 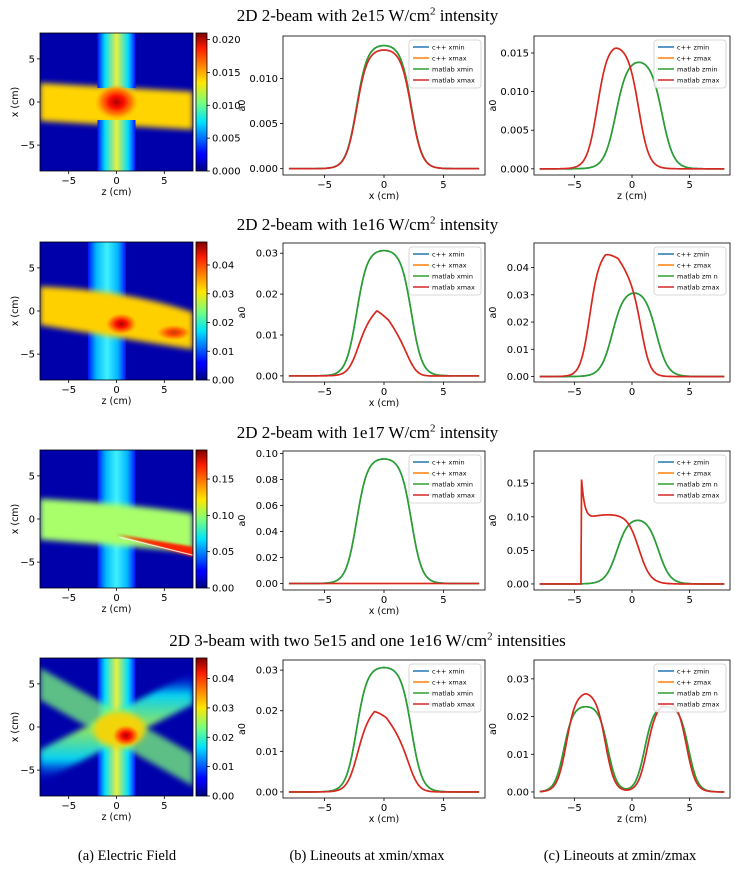 I want to click on colorbar: 0.04 0.03 0.02 0.01 0.00, so click(x=214, y=730).